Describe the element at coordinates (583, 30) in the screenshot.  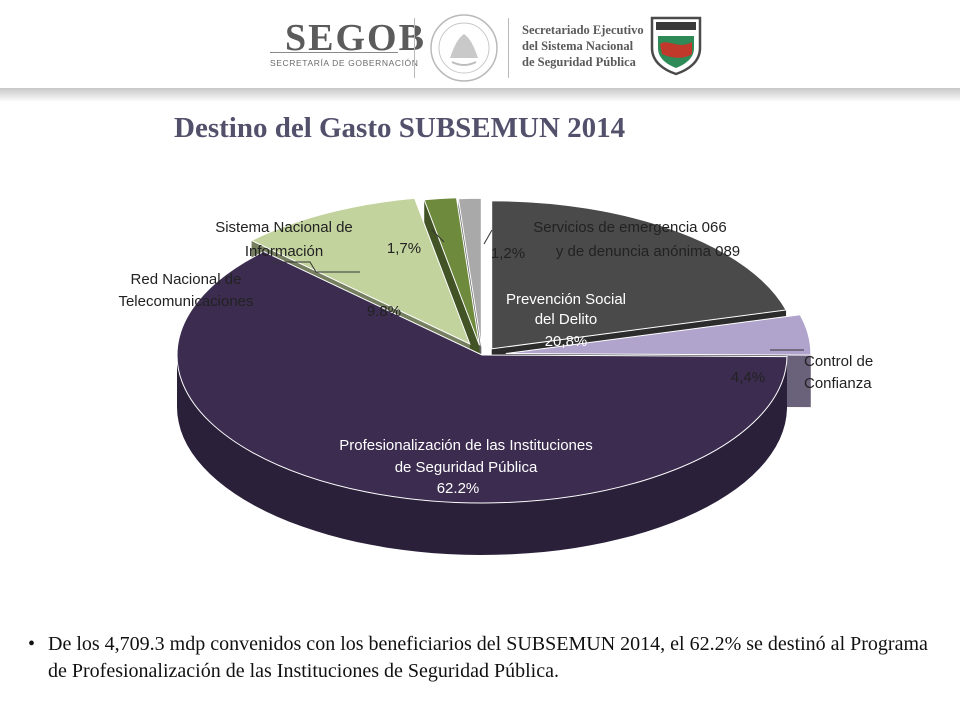
I see `secretariado-line: Secretariado Ejecutivo` at that location.